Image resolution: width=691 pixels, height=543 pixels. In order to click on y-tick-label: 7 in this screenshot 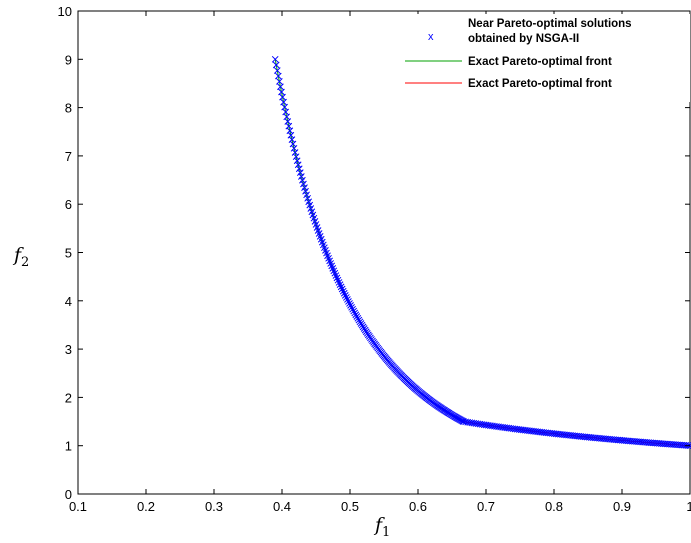, I will do `click(68, 156)`.